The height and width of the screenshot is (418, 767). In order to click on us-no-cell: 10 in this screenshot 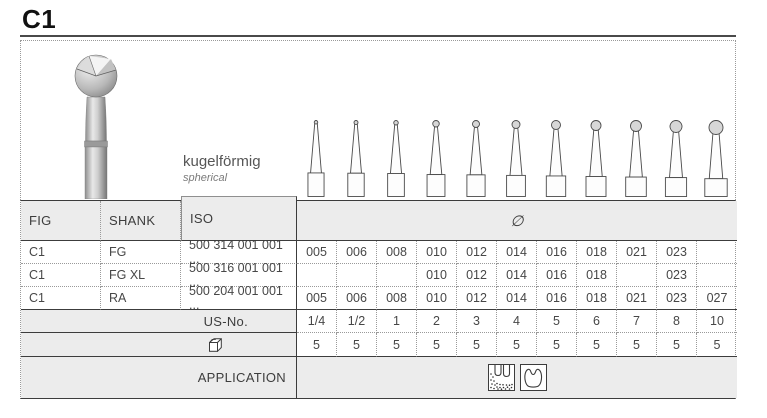, I will do `click(717, 321)`.